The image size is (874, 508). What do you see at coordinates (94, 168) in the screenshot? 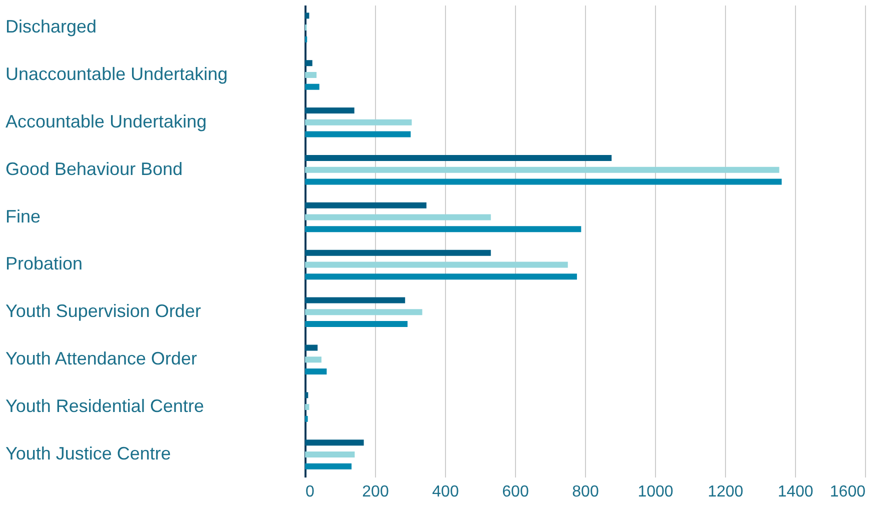
I see `y-tick-label: Good Behaviour Bond` at bounding box center [94, 168].